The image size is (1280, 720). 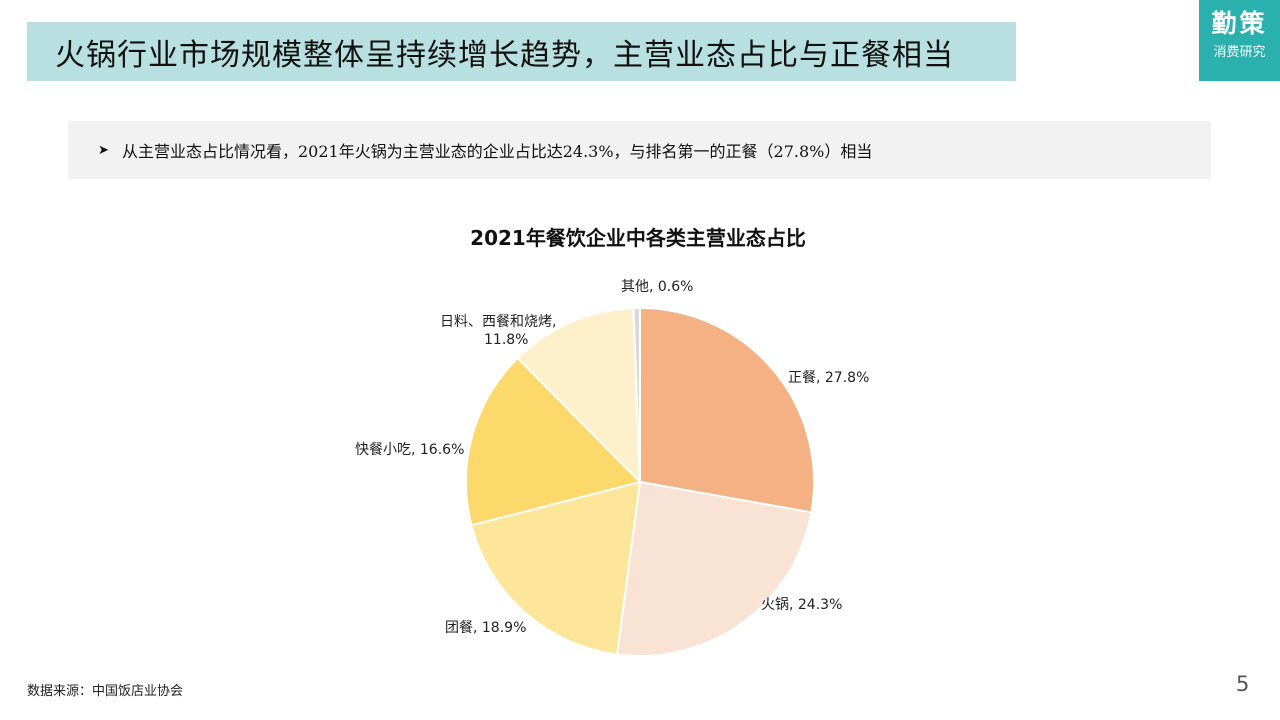 I want to click on pie-label-4: 日料、西餐和烧烤, 11.8%, so click(x=498, y=331).